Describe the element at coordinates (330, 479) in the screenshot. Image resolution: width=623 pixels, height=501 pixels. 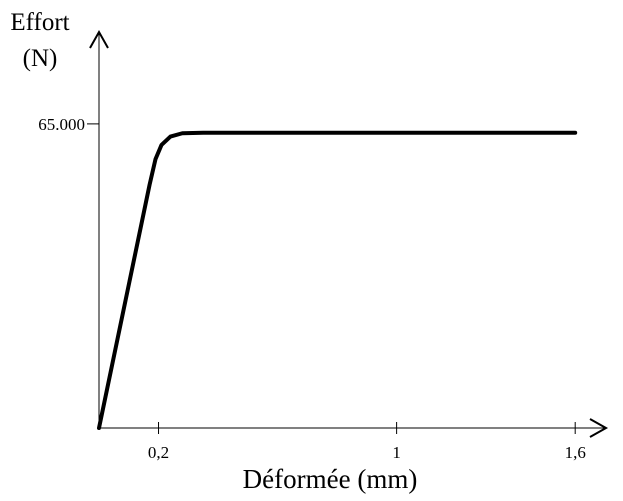
I see `x-axis-label: Déformée (mm)` at that location.